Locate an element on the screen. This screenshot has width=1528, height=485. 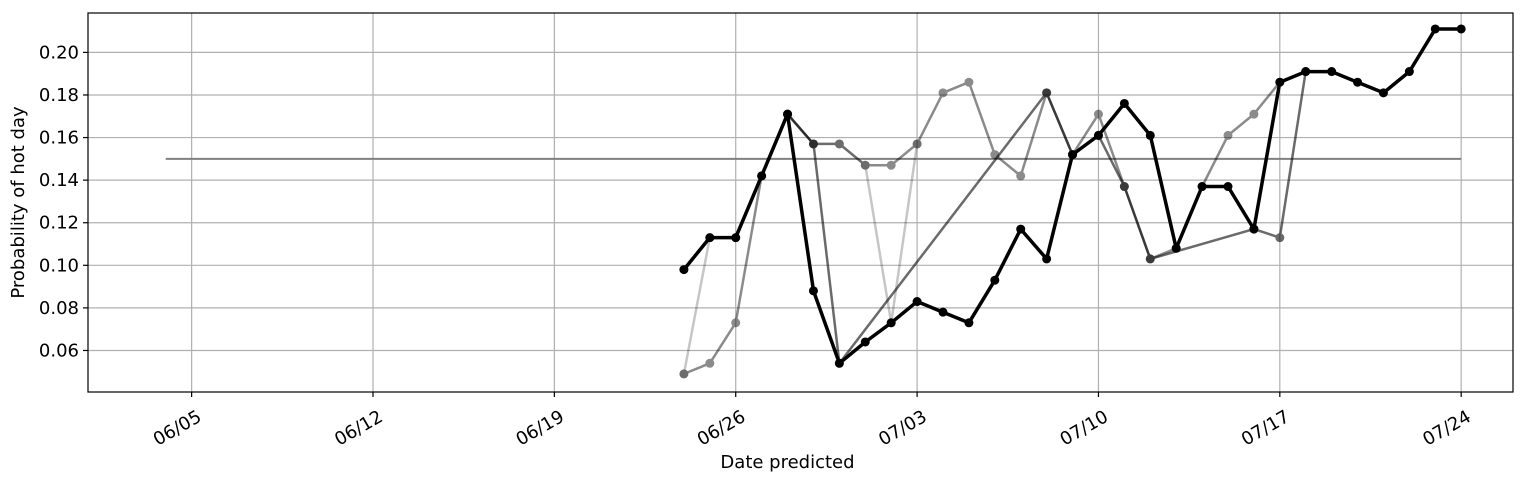
y-tick-label: 0.08 is located at coordinates (59, 308).